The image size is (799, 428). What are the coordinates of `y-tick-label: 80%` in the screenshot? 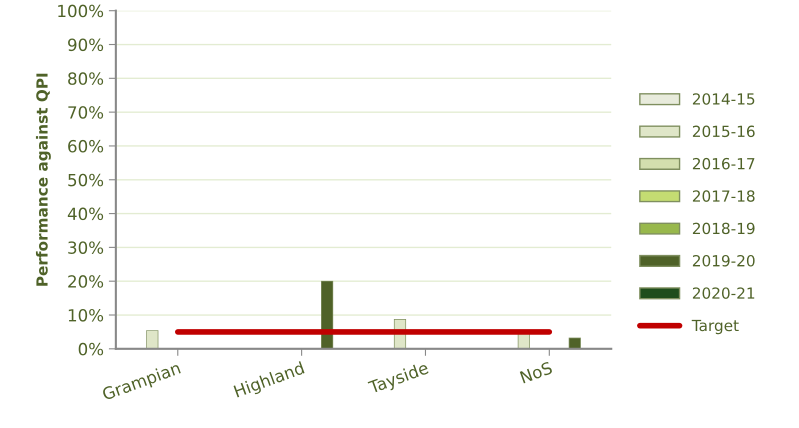 It's located at (86, 78).